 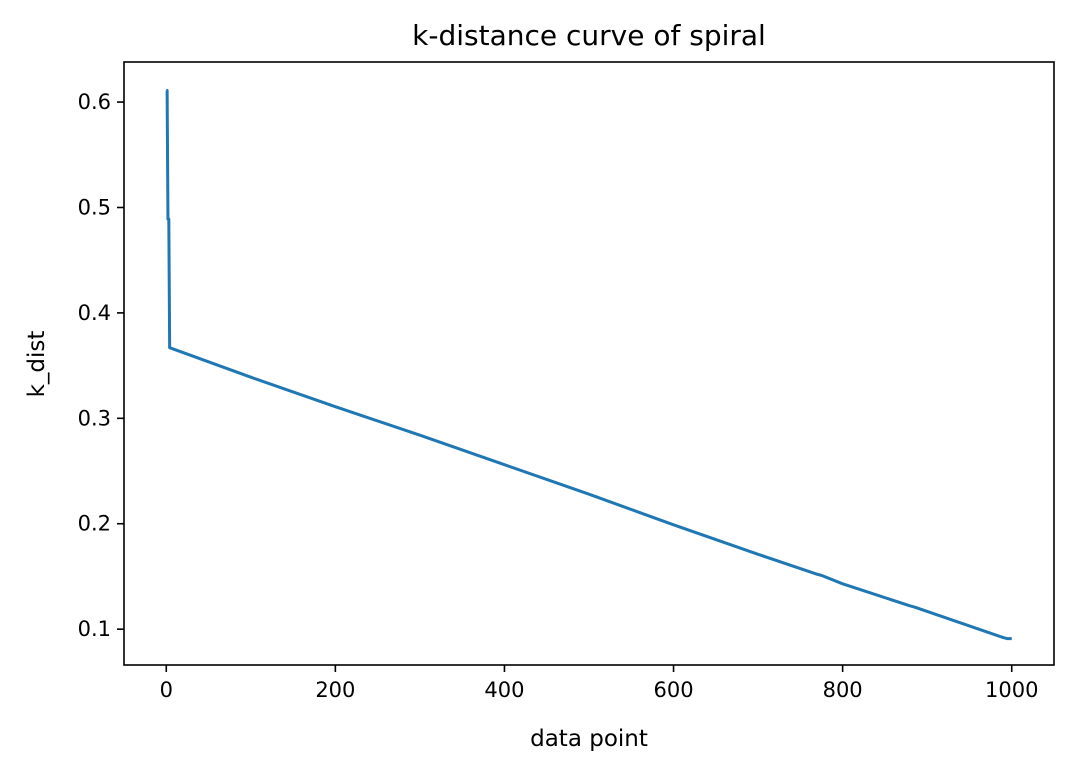 I want to click on y-tick-label: 0.6, so click(x=94, y=102).